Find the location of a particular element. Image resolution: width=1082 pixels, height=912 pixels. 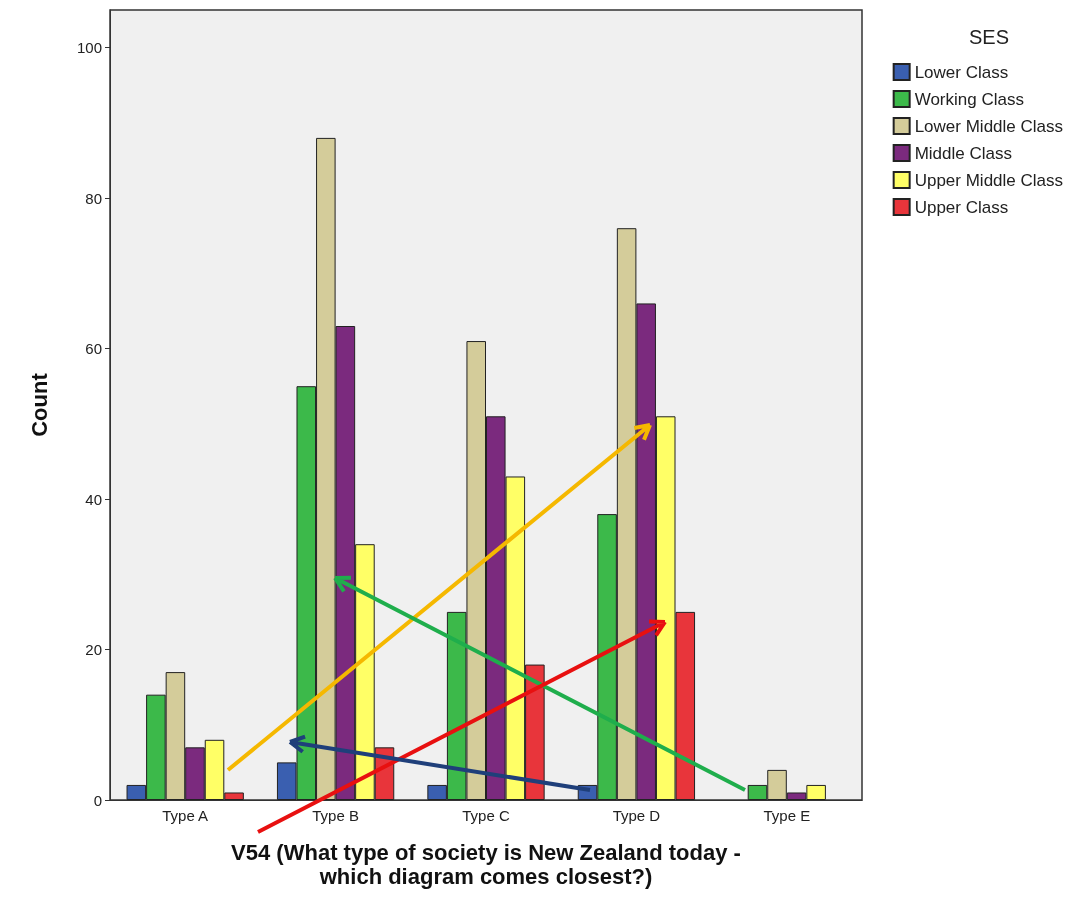

y-tick-label: 60 is located at coordinates (93, 349).